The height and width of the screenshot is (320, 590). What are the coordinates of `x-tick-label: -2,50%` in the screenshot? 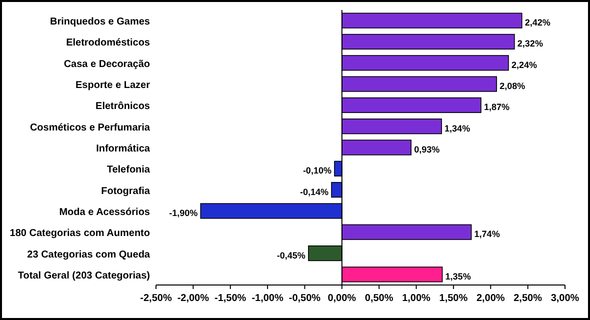 It's located at (156, 298).